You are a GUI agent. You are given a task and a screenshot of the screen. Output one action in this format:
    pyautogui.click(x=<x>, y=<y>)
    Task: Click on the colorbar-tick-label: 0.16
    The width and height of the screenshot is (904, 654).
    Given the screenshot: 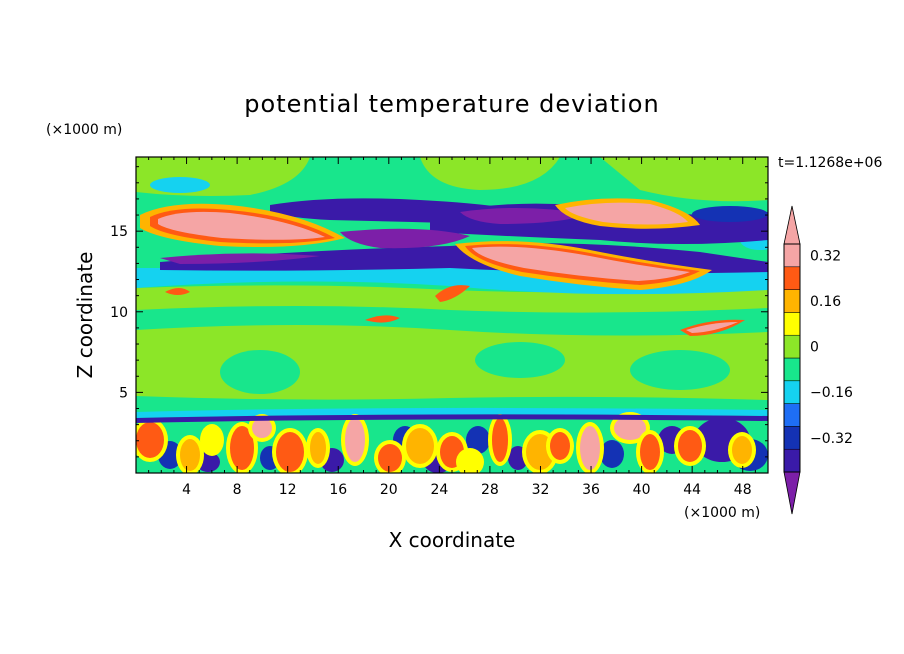 What is the action you would take?
    pyautogui.click(x=825, y=302)
    